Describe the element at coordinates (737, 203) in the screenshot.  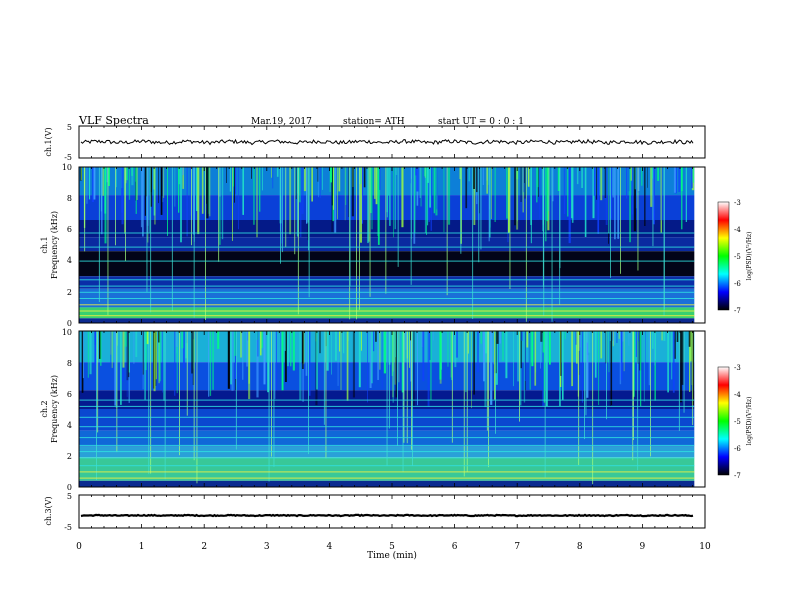
I see `ch1-cb-tick-m3: -3` at that location.